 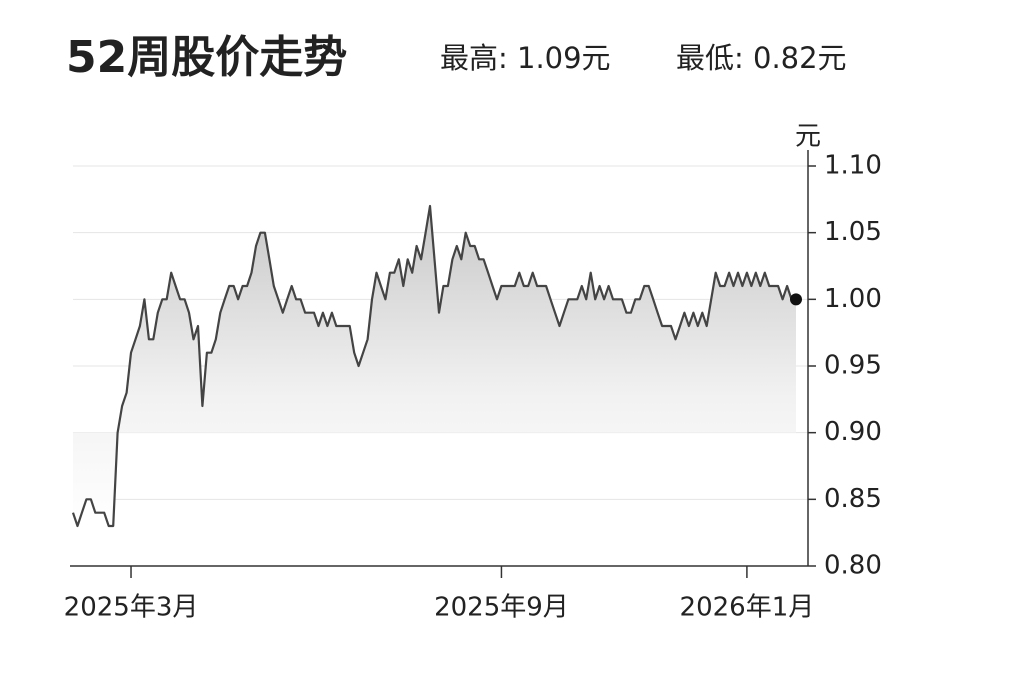 What do you see at coordinates (131, 608) in the screenshot?
I see `x-tick-label: 2025年3月` at bounding box center [131, 608].